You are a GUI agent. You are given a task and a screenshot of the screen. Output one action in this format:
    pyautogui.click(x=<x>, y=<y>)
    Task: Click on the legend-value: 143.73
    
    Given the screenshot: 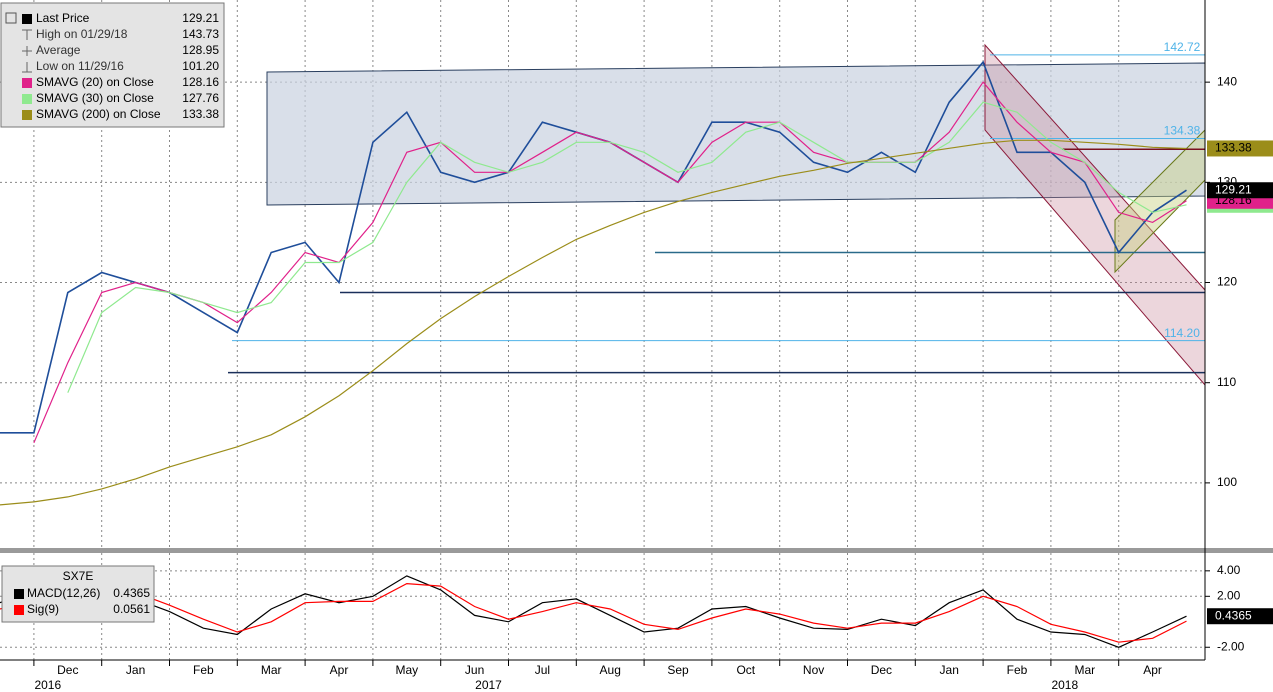 What is the action you would take?
    pyautogui.click(x=200, y=34)
    